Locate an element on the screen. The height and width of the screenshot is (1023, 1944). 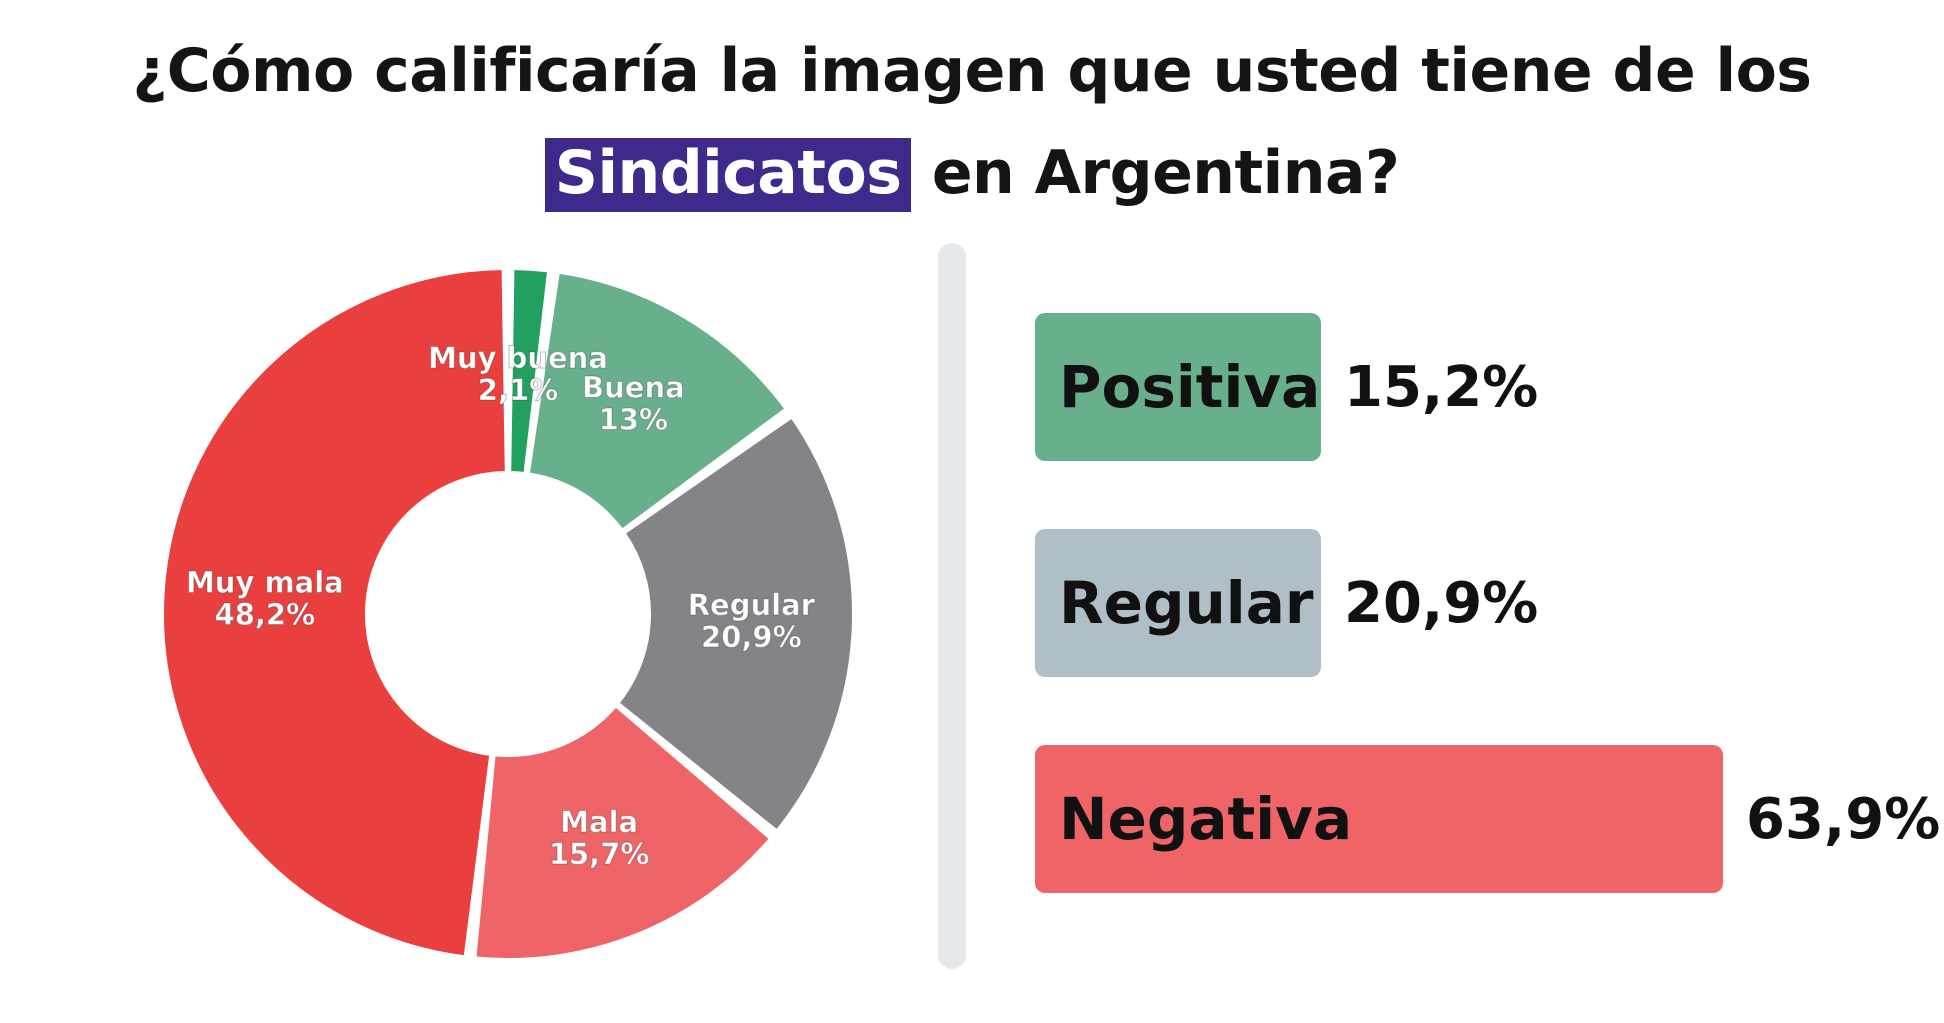
bar-regular: Regular is located at coordinates (1178, 603).